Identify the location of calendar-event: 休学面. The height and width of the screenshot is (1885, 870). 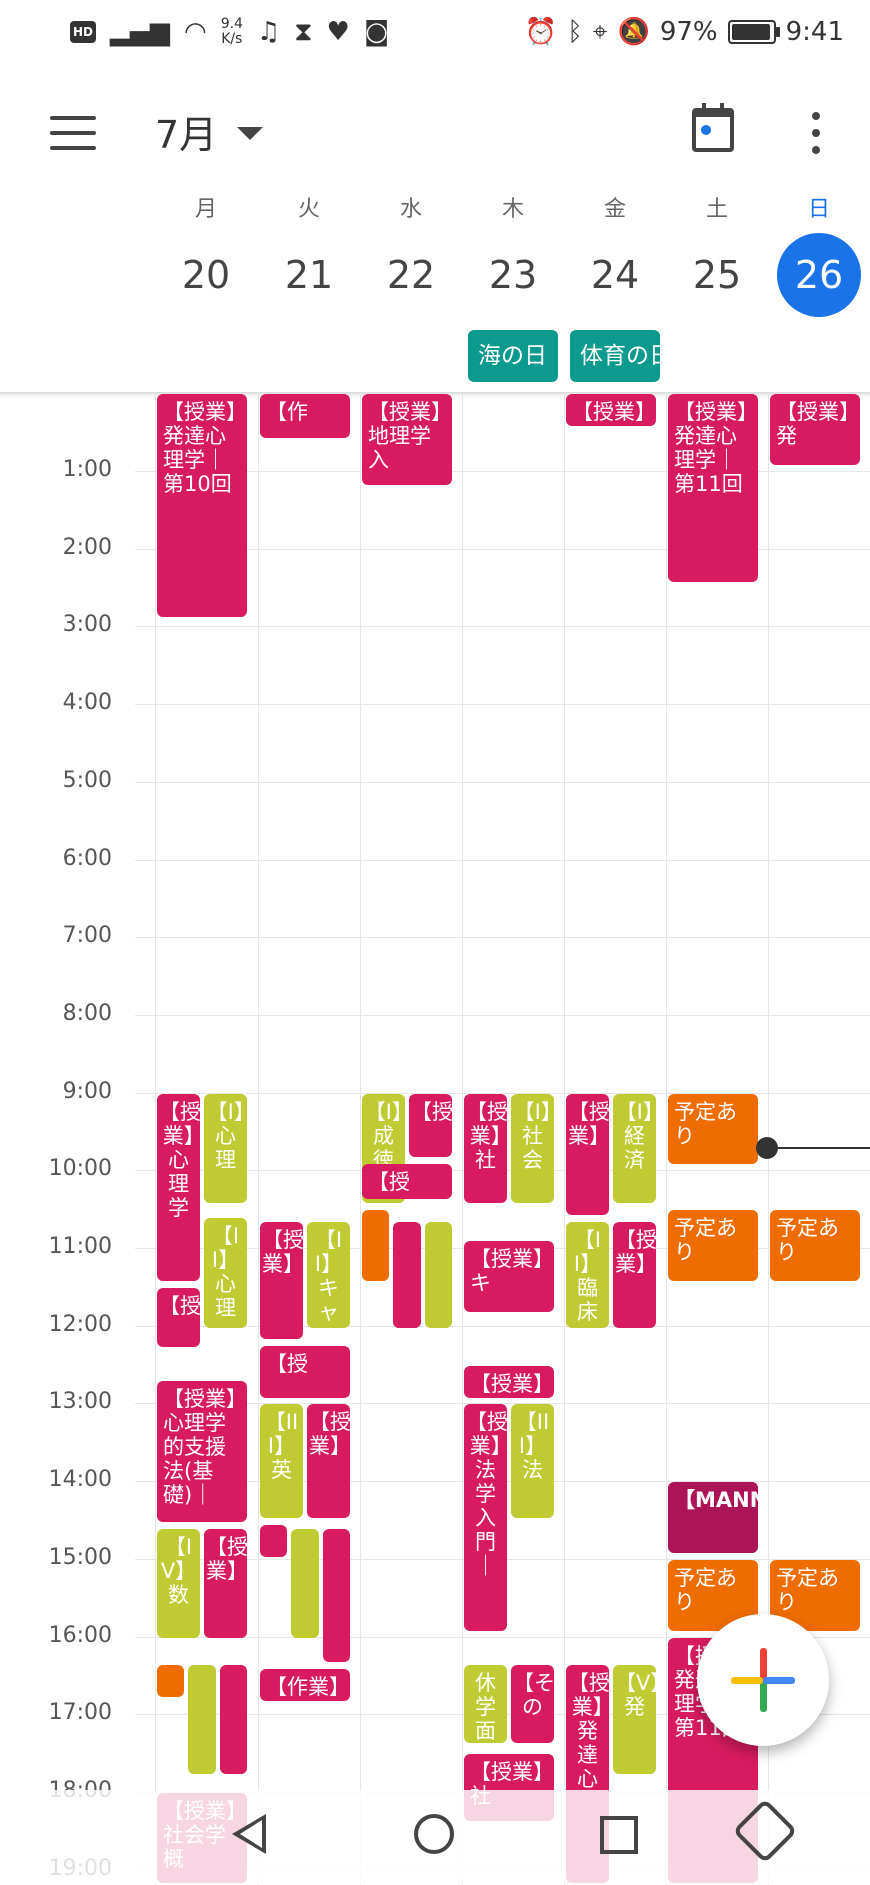
(485, 1704).